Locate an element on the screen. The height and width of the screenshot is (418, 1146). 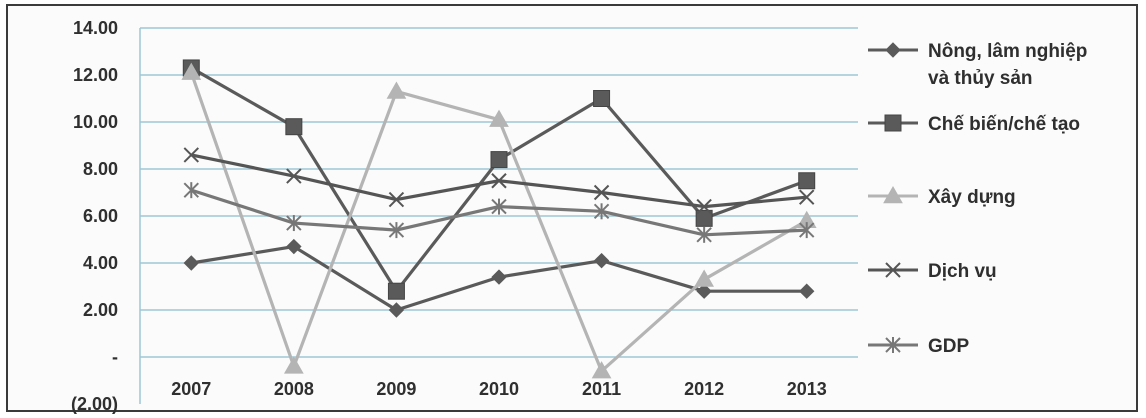
y-tick-label: 10.00 is located at coordinates (95, 122).